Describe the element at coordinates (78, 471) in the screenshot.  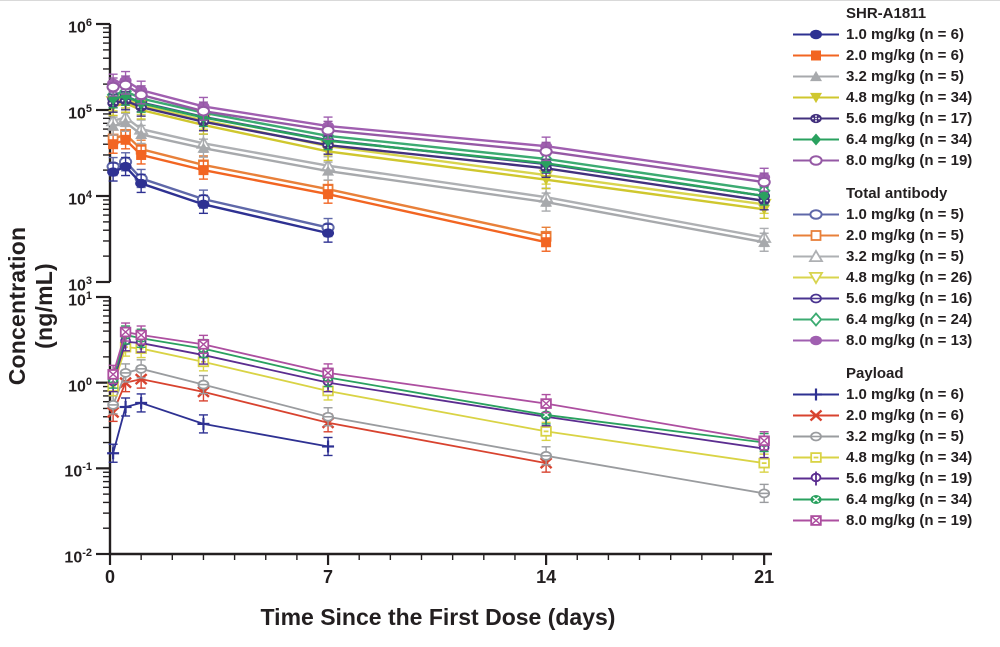
I see `y-tick-label: 10⁻¹` at that location.